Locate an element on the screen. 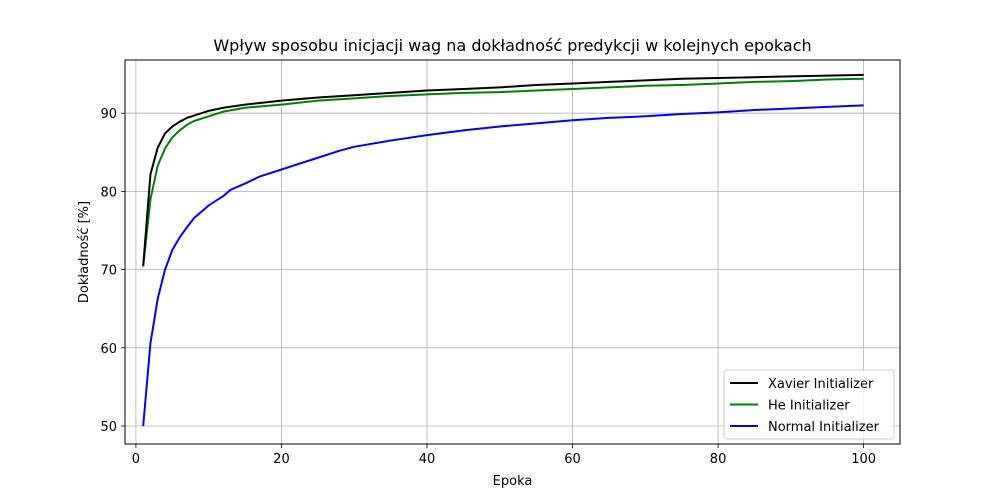  y-tick-label: 90 is located at coordinates (108, 114).